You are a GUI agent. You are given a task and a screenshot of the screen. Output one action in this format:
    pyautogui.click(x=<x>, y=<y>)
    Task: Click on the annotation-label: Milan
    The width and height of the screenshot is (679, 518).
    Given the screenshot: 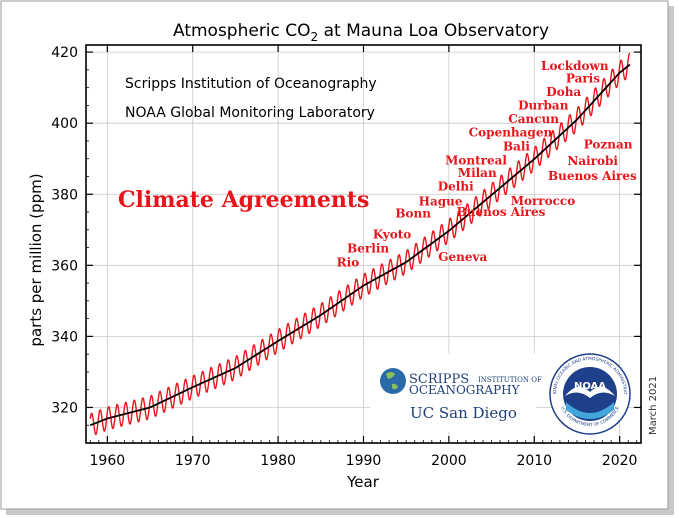 What is the action you would take?
    pyautogui.click(x=477, y=173)
    